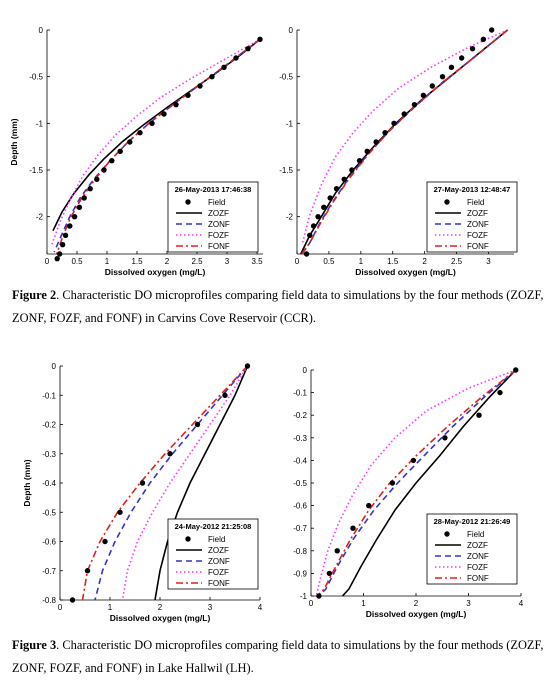 The image size is (554, 698). Describe the element at coordinates (300, 573) in the screenshot. I see `y-tick-label: -0.9` at that location.